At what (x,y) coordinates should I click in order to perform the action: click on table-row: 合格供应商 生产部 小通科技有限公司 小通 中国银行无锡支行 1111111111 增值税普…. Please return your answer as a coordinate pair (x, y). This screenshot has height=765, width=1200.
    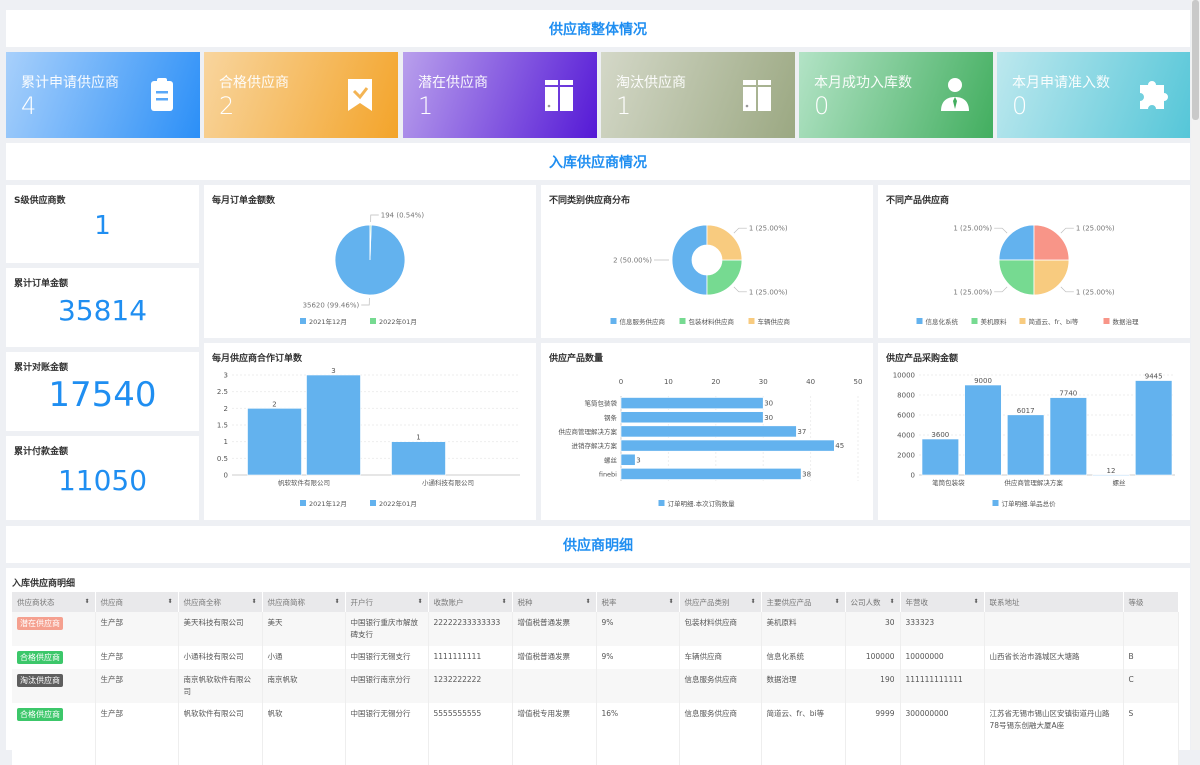
    Looking at the image, I should click on (595, 657).